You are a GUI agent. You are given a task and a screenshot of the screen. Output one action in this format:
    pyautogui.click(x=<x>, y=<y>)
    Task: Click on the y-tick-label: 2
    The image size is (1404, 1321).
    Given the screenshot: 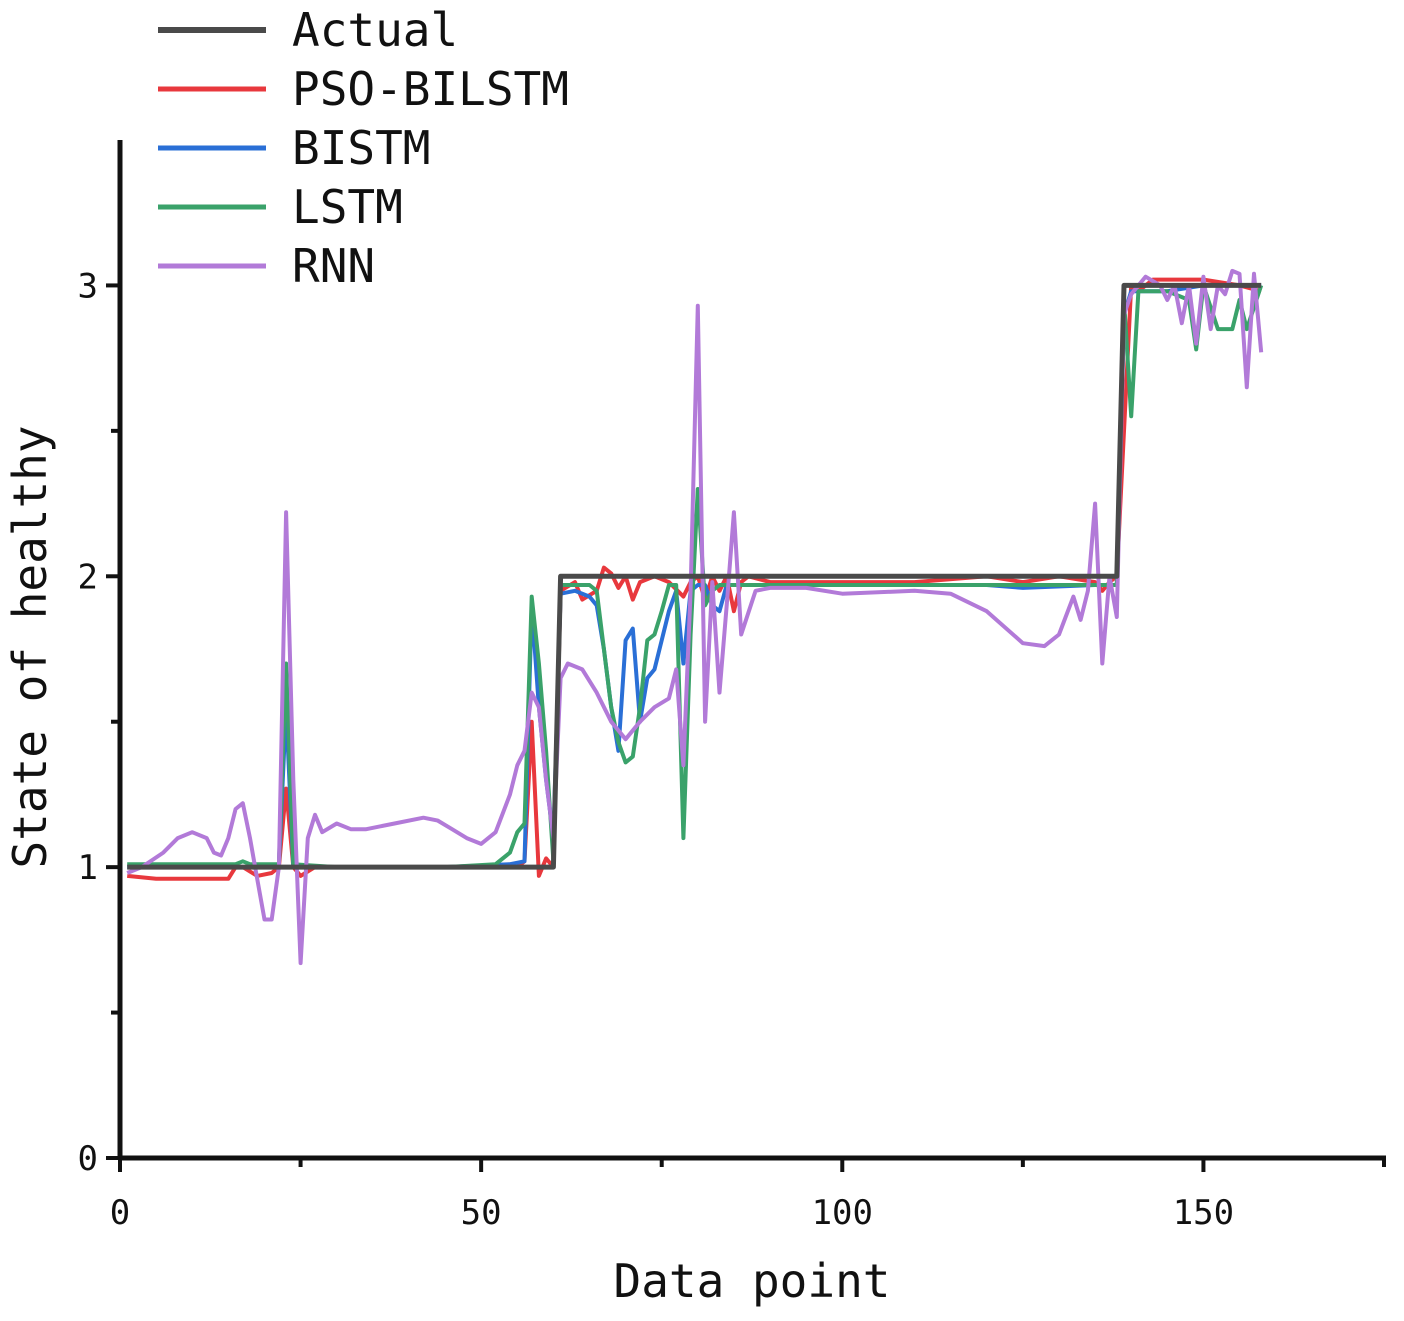 What is the action you would take?
    pyautogui.click(x=88, y=577)
    